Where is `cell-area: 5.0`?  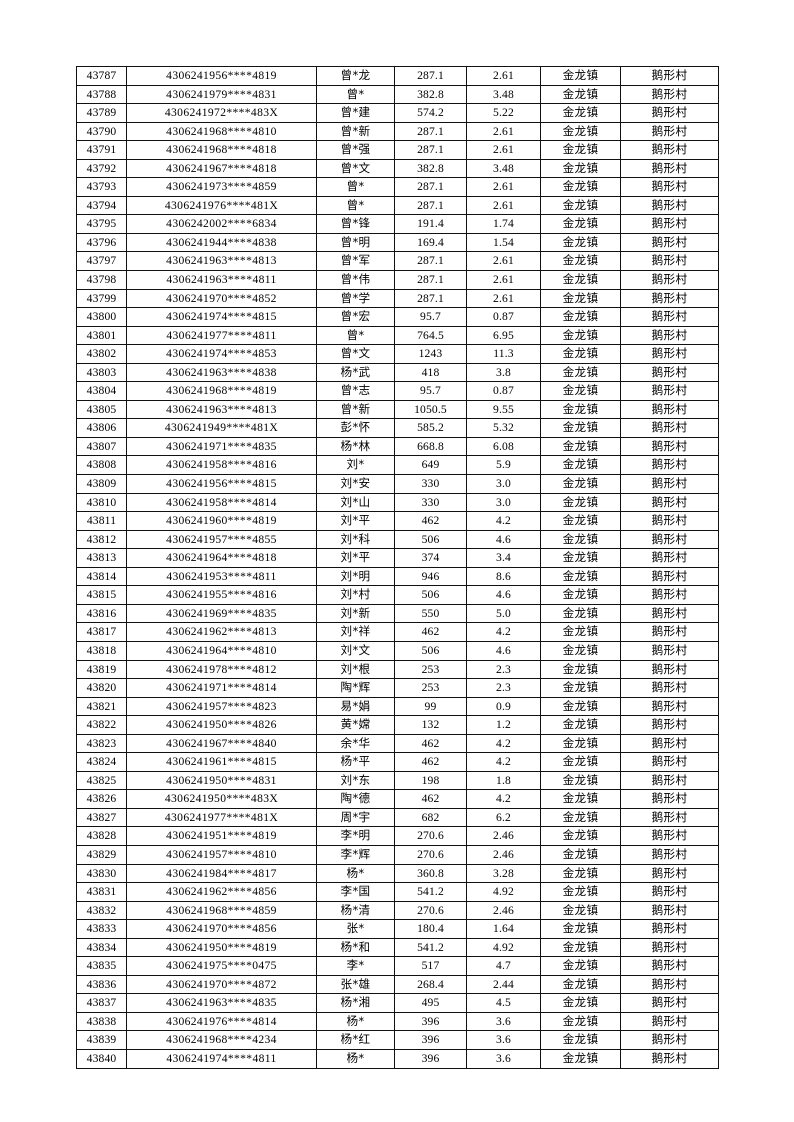
cell-area: 5.0 is located at coordinates (503, 613).